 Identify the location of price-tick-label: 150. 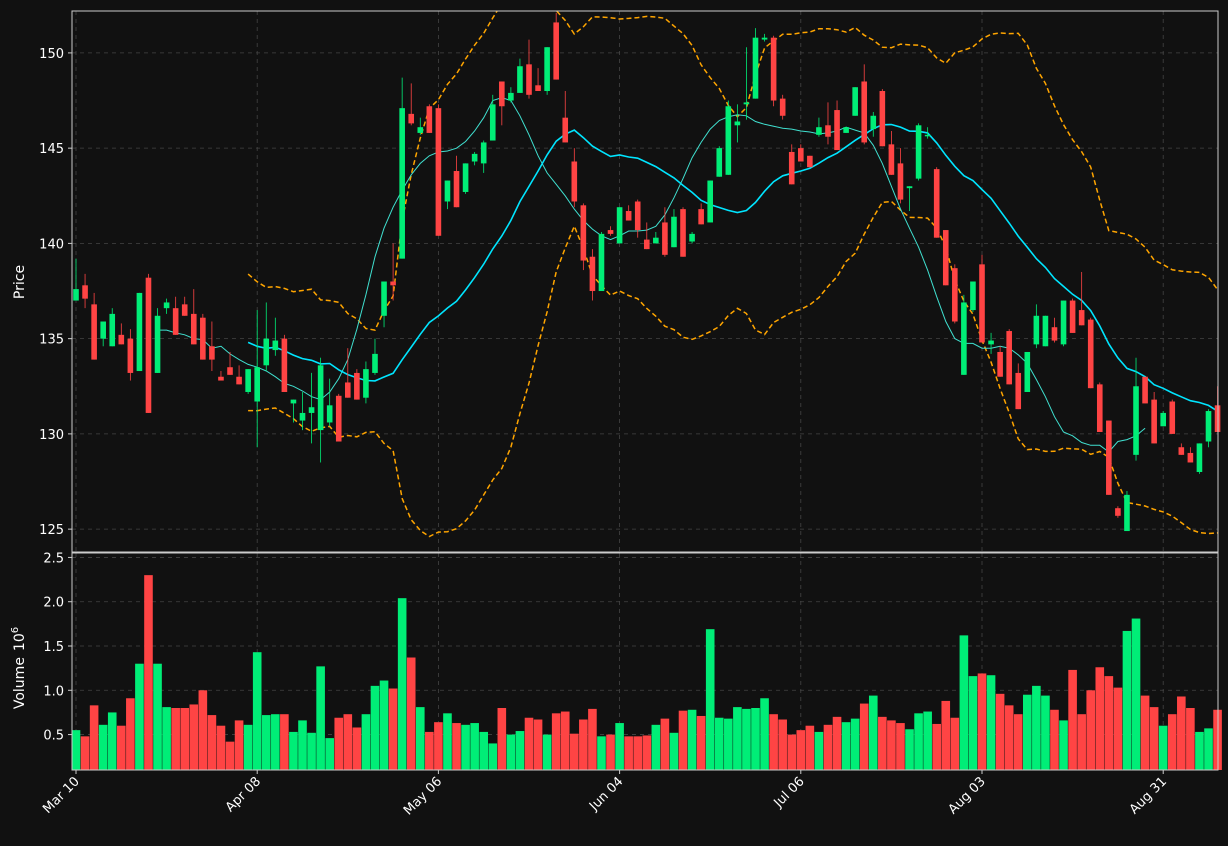
(51, 54).